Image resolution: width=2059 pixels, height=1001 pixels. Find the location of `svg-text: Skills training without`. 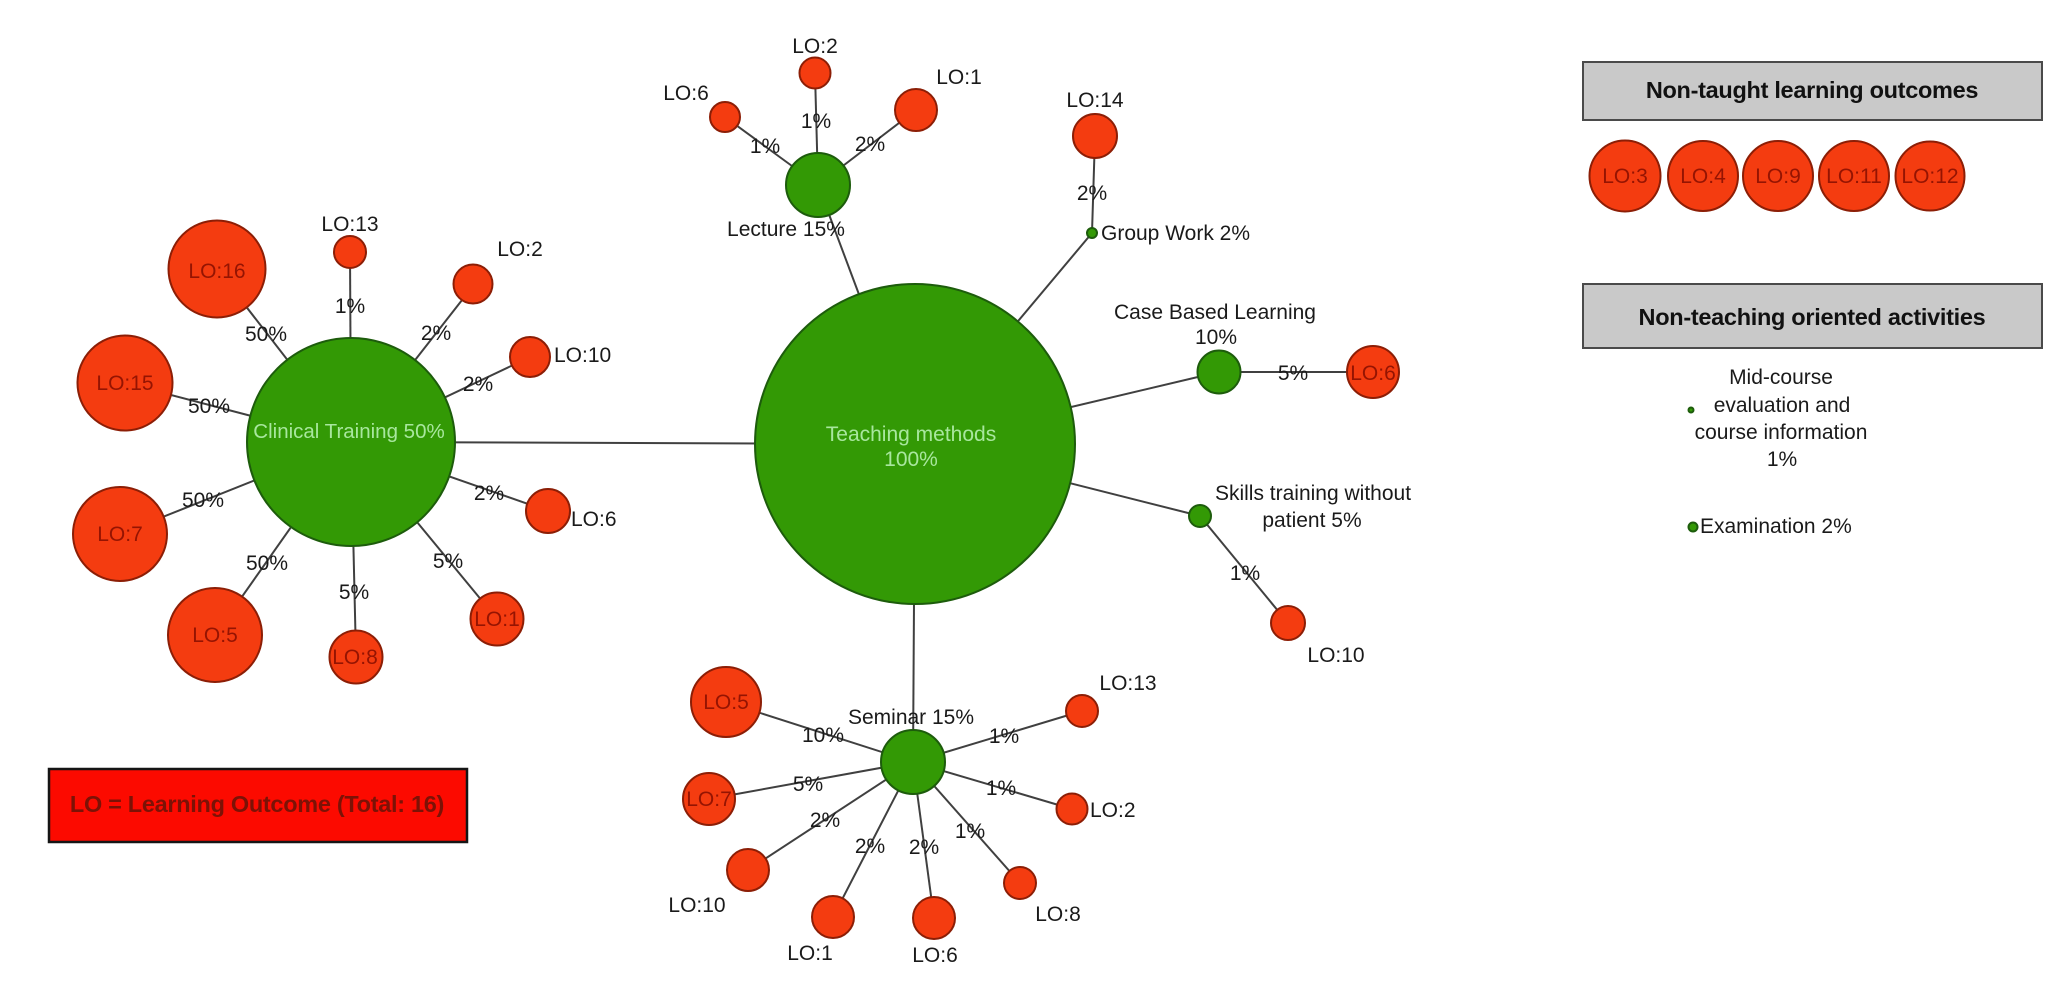

svg-text: Skills training without is located at coordinates (1313, 493).